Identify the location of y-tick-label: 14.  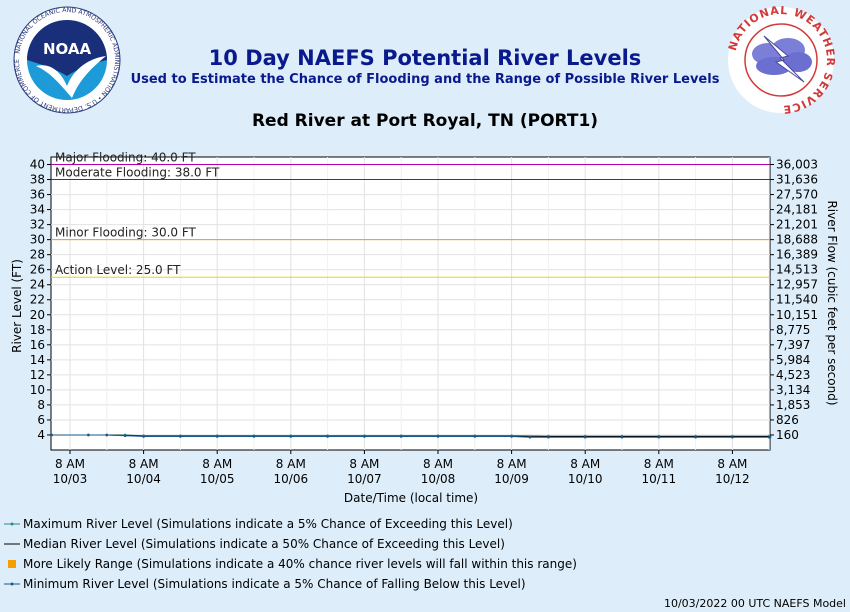
(37, 360).